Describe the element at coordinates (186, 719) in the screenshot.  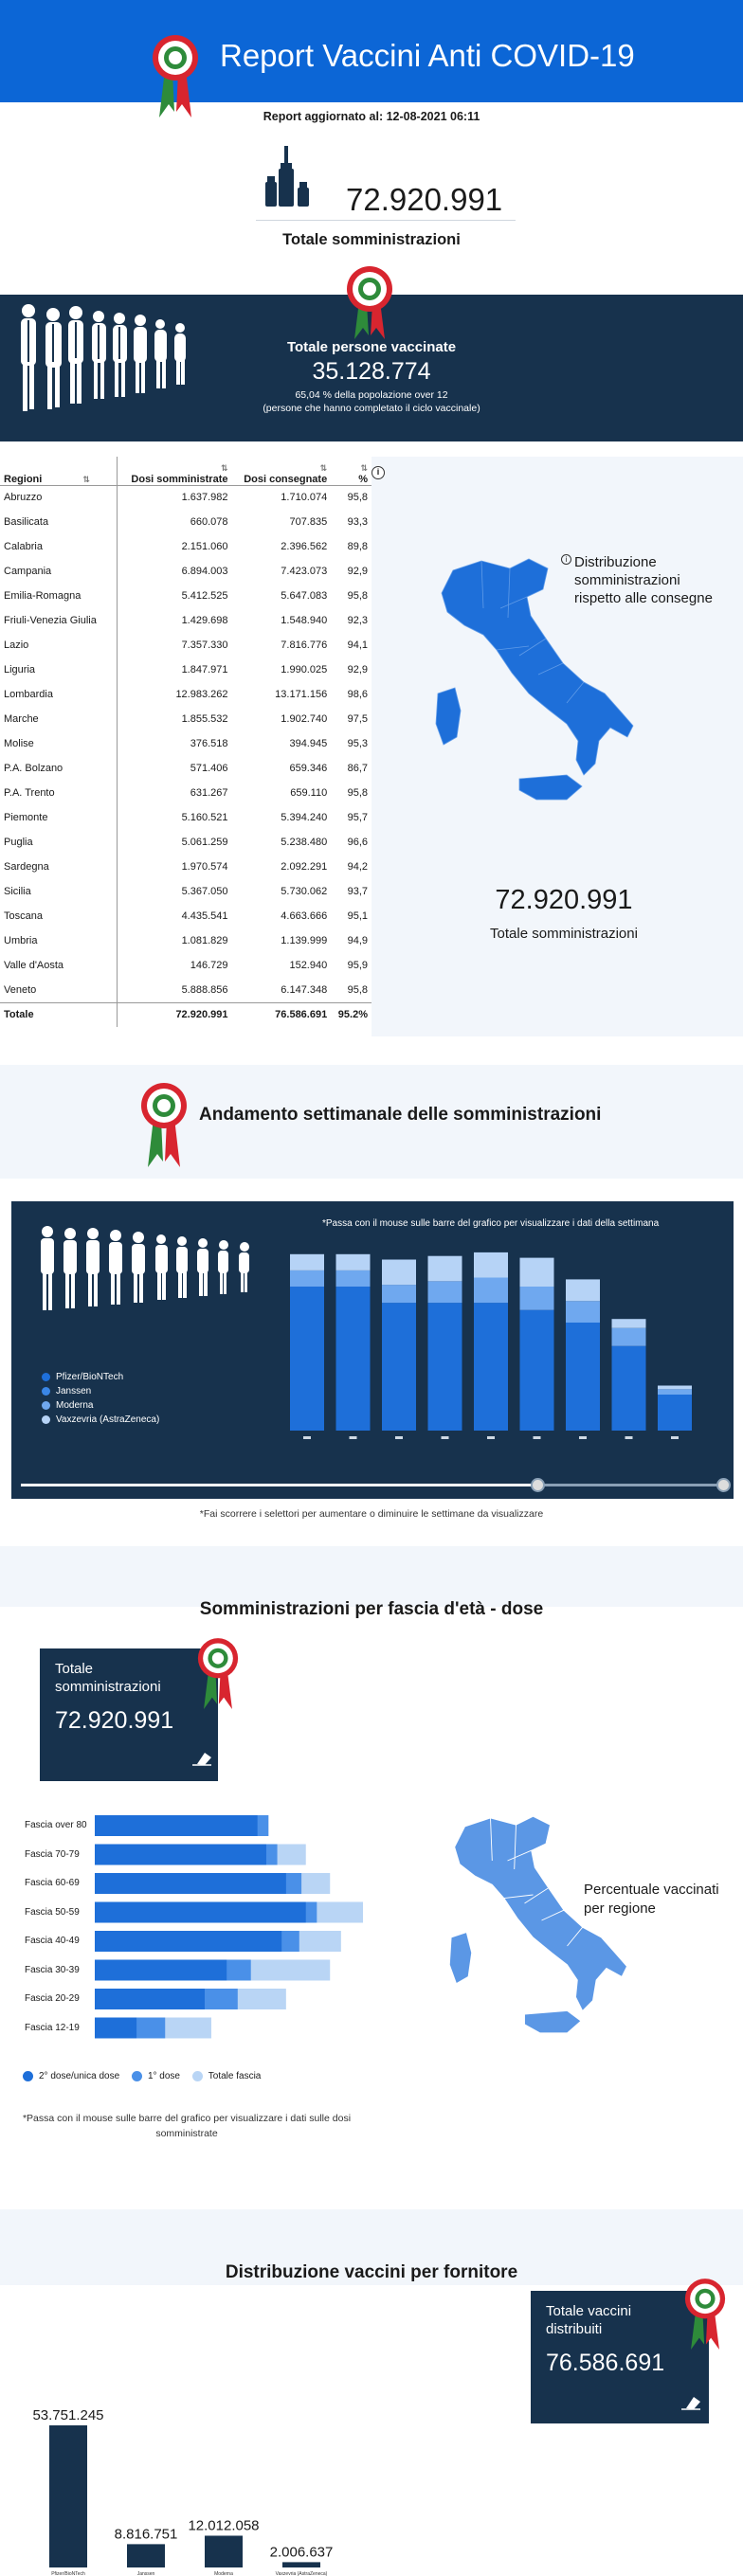
I see `table-row: Marche 1.855.532 1.902.740 97,5` at that location.